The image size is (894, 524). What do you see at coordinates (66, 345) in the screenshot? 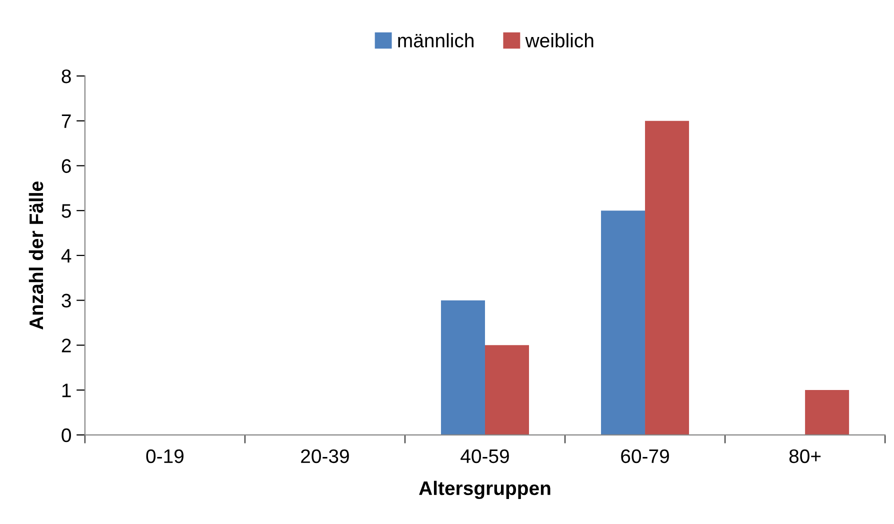
I see `y-tick-label: 2` at bounding box center [66, 345].